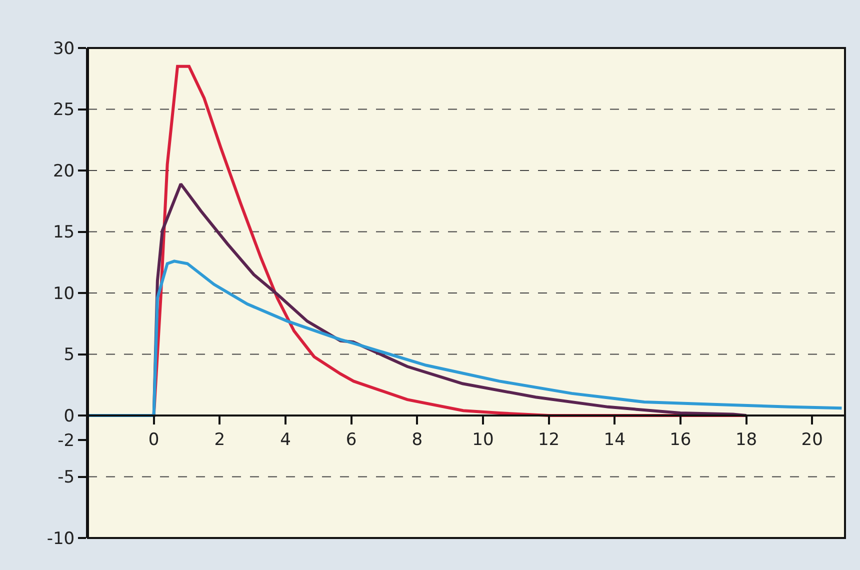 This screenshot has height=570, width=860. What do you see at coordinates (69, 355) in the screenshot?
I see `y-tick-label: 5` at bounding box center [69, 355].